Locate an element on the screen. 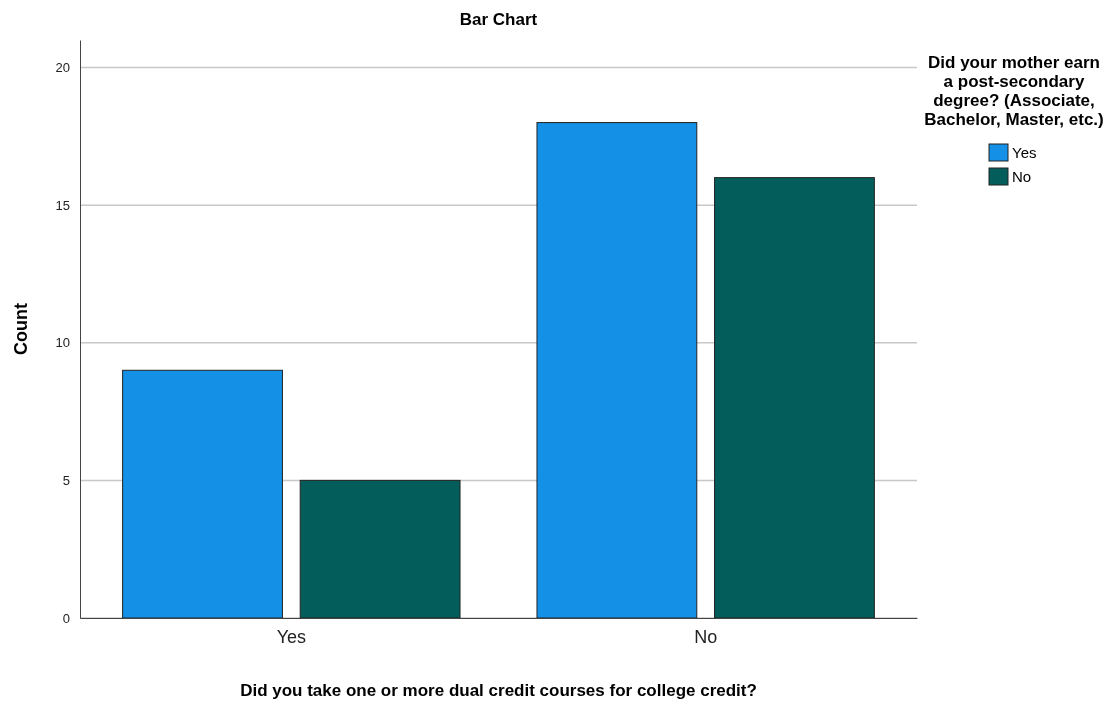 This screenshot has width=1114, height=704. y-tick-label: 5 is located at coordinates (66, 481).